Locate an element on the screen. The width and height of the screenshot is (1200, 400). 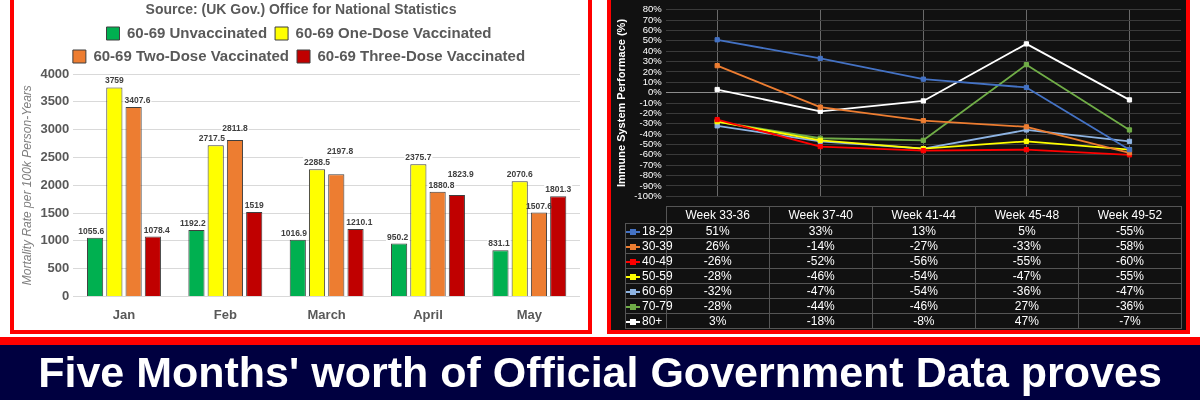
y-tick-label: 30% is located at coordinates (652, 61).